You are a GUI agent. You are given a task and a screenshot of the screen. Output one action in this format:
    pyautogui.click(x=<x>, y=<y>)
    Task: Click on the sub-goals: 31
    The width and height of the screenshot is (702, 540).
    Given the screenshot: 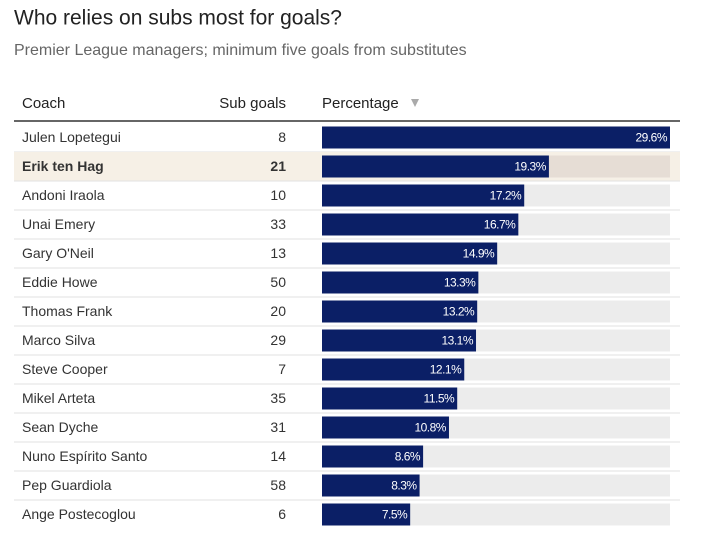 What is the action you would take?
    pyautogui.click(x=278, y=427)
    